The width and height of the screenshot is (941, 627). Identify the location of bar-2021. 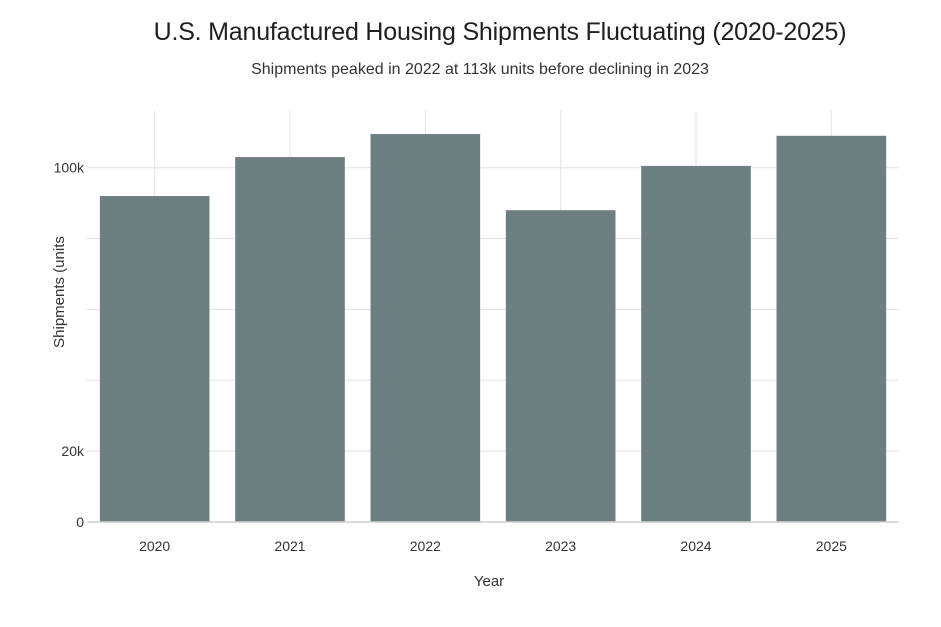
(290, 339).